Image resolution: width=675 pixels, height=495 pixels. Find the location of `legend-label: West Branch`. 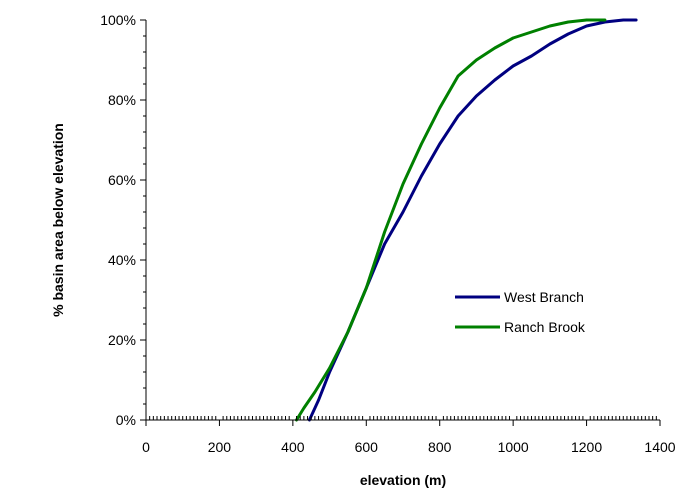

legend-label: West Branch is located at coordinates (544, 297).